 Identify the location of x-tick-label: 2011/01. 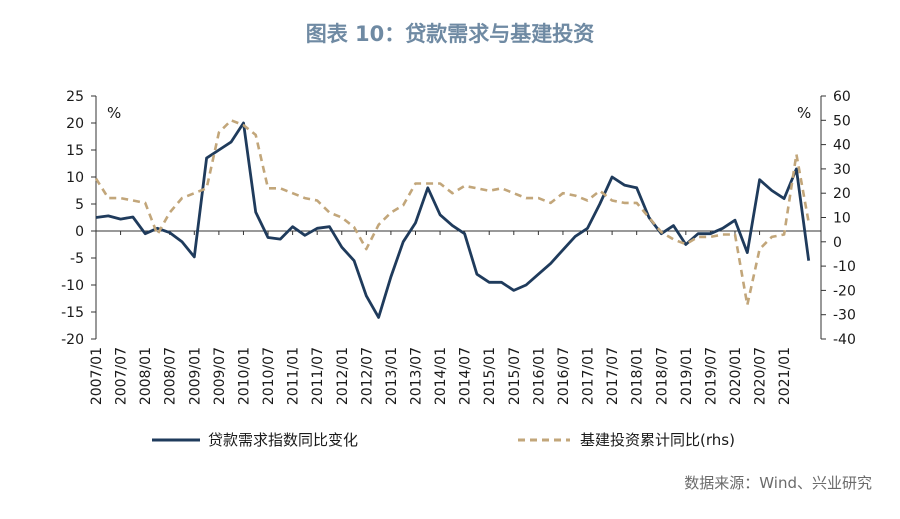
(294, 376).